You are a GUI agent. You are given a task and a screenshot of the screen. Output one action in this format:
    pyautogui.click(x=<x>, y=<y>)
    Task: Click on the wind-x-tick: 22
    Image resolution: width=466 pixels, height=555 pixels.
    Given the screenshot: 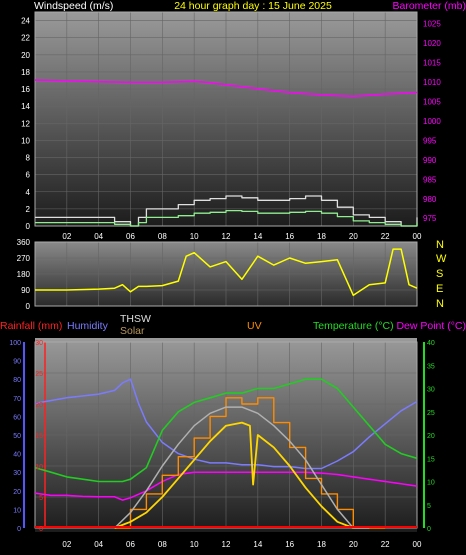 What is the action you would take?
    pyautogui.click(x=385, y=236)
    